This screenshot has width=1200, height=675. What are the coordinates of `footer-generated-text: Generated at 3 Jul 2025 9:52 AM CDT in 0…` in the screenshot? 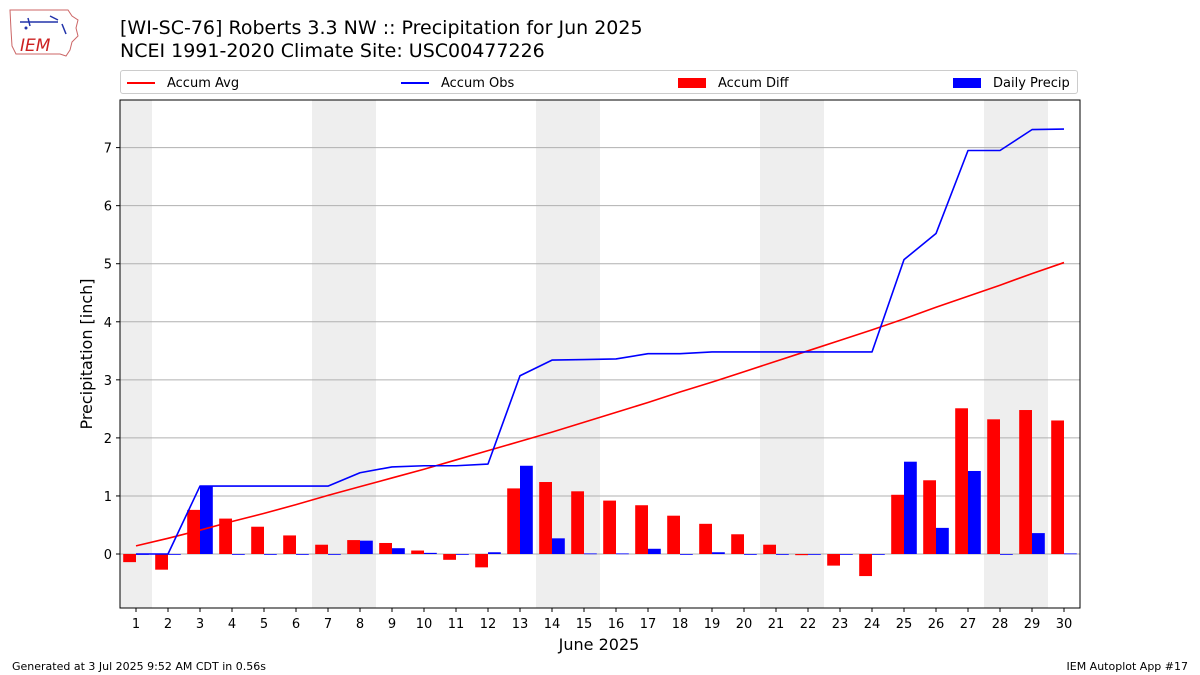 It's located at (139, 666).